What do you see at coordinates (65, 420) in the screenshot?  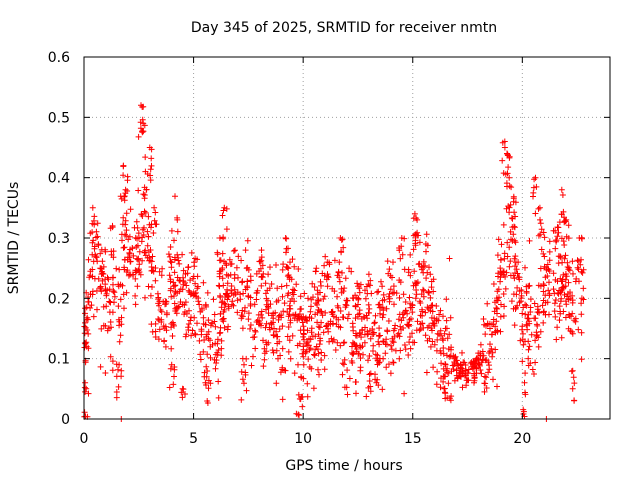 I see `y-tick-label: 0` at bounding box center [65, 420].